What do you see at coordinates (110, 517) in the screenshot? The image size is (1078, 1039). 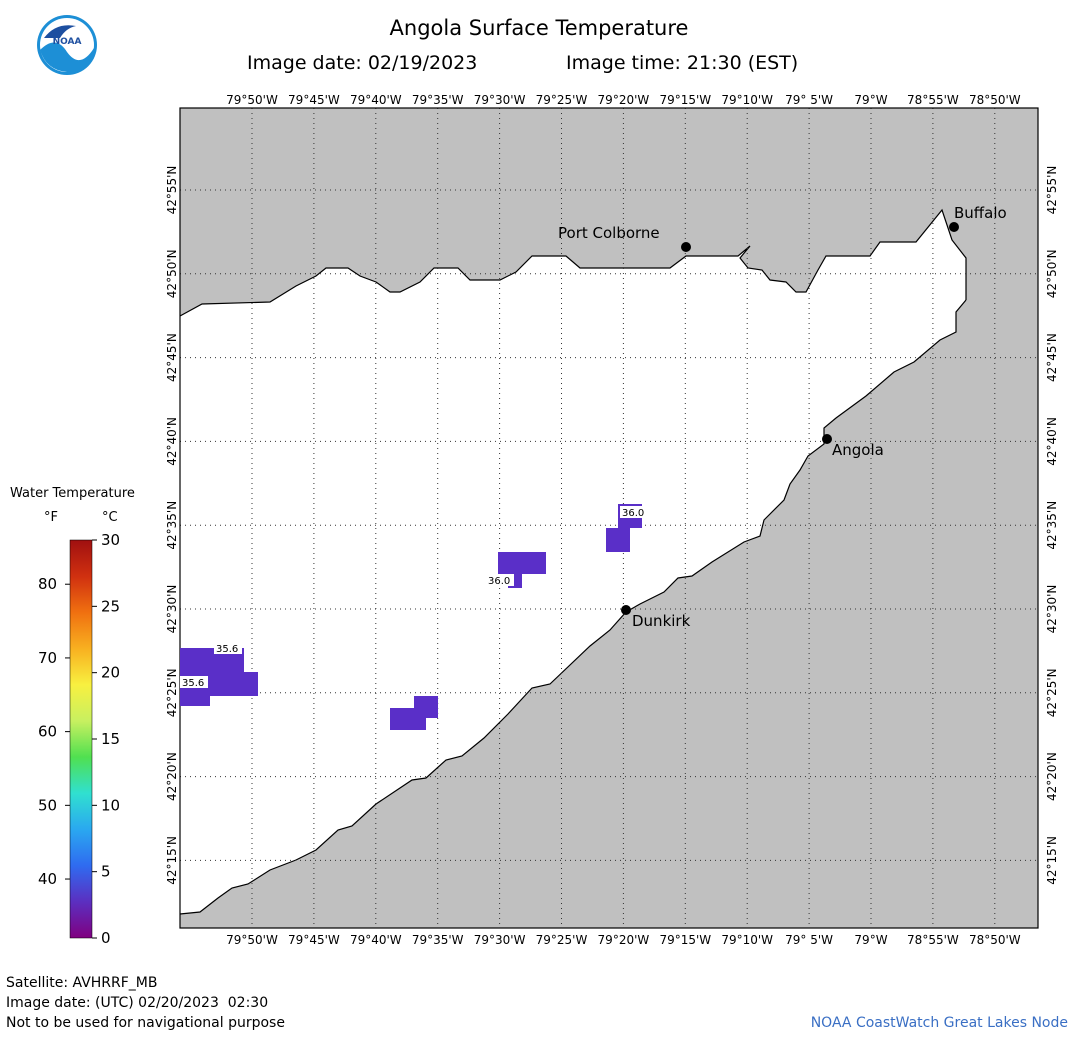 I see `legend-unit-c: °C` at bounding box center [110, 517].